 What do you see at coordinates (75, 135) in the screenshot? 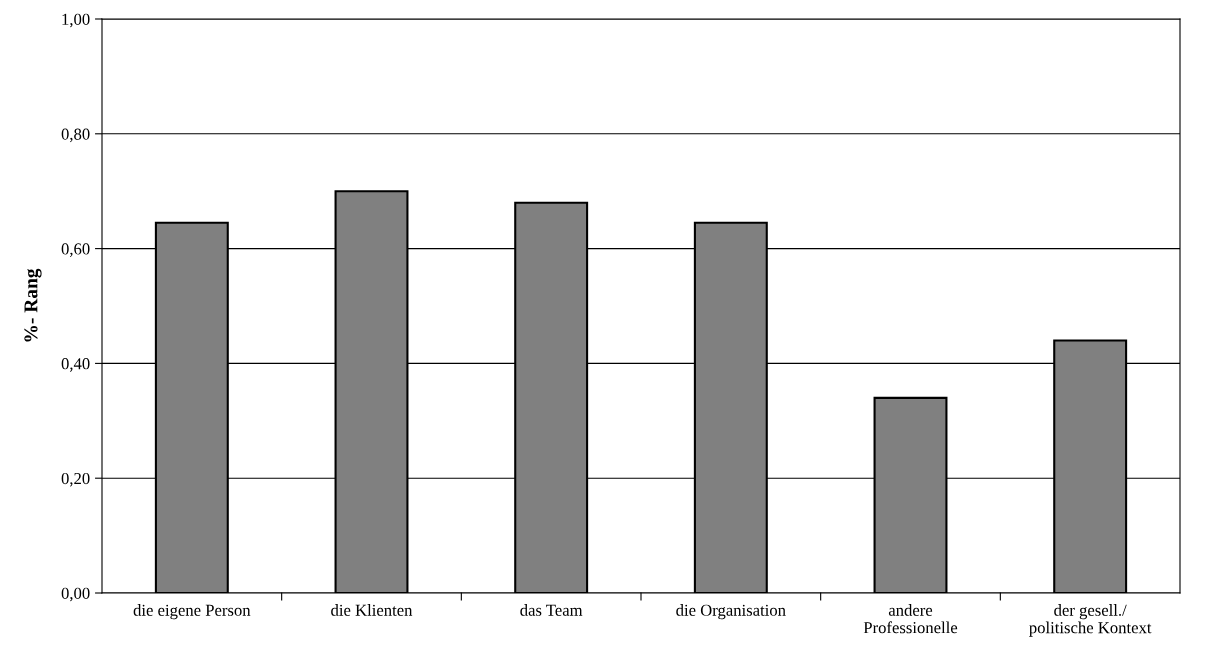
I see `y-tick-label: 0,80` at bounding box center [75, 135].